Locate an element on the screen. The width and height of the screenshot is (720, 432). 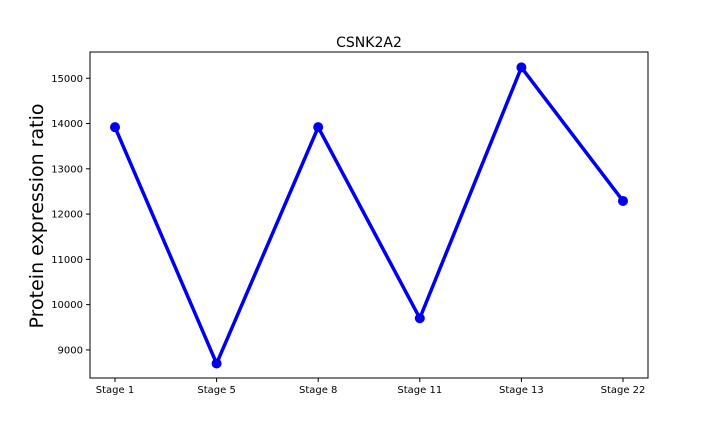
y-tick-label: 15000 is located at coordinates (67, 79).